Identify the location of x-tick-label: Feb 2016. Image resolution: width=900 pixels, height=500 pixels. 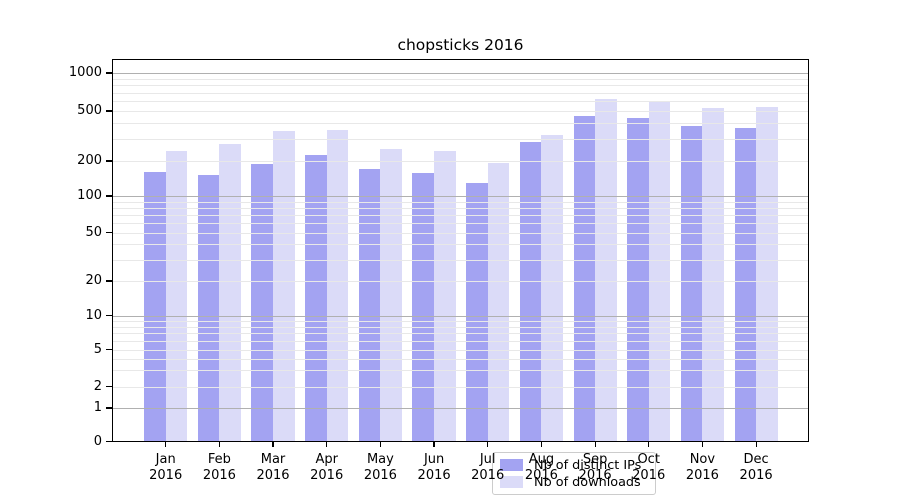
(219, 467).